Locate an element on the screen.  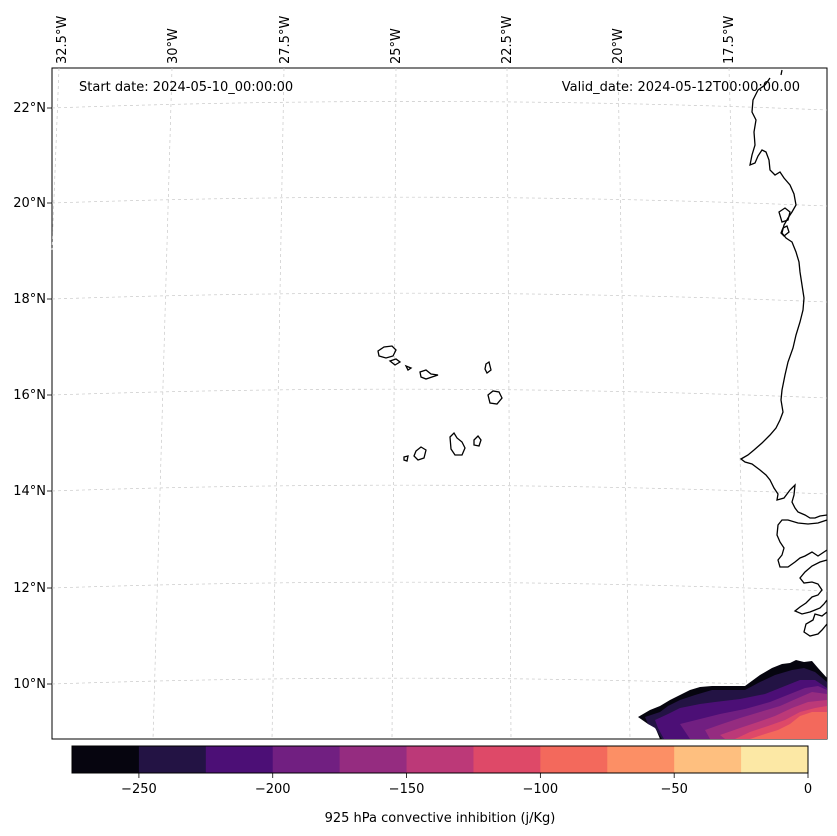
cape-verde-islands is located at coordinates (440, 403).